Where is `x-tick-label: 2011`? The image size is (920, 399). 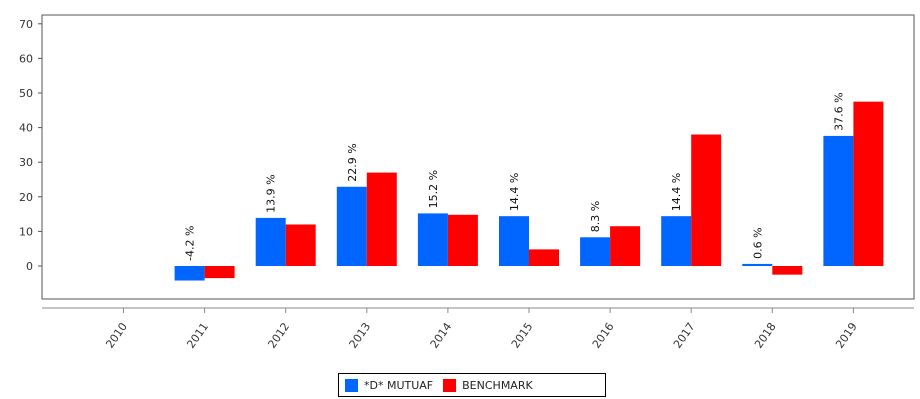 x-tick-label: 2011 is located at coordinates (197, 335).